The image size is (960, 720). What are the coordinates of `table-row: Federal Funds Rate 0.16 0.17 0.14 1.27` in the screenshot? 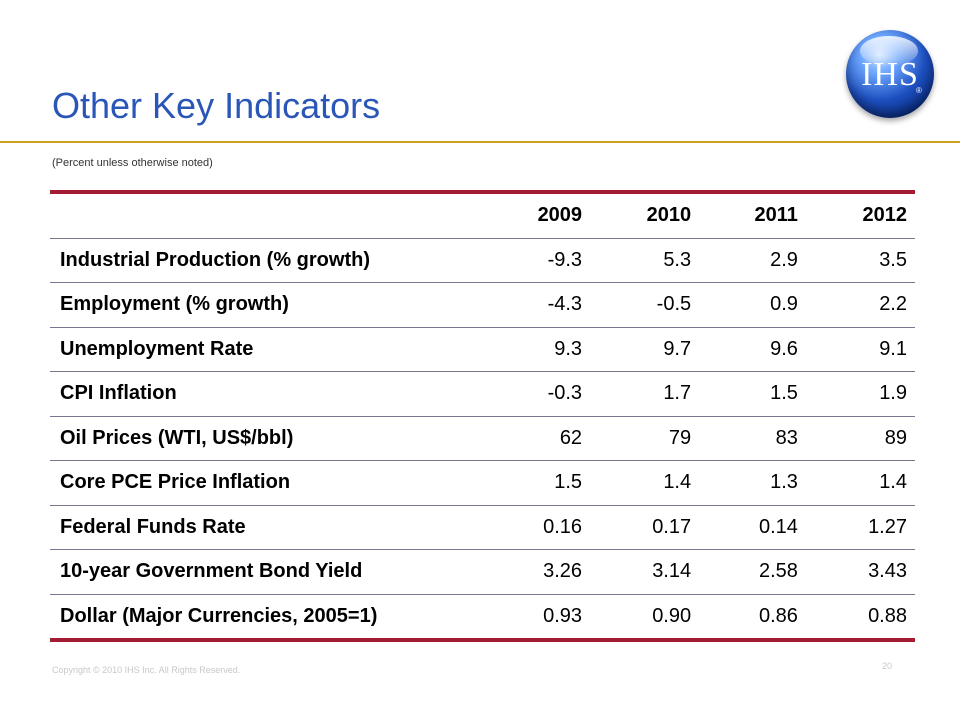 It's located at (482, 527).